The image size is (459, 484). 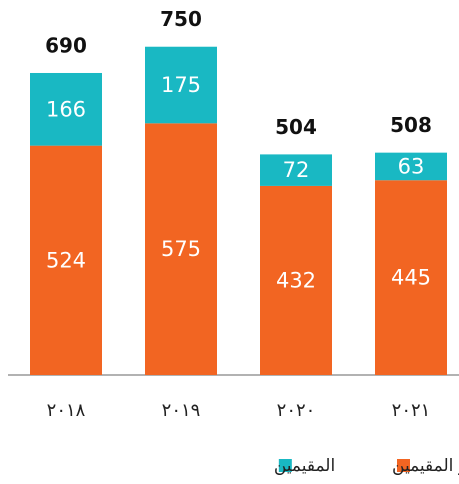 I want to click on value-label: 432, so click(x=296, y=280).